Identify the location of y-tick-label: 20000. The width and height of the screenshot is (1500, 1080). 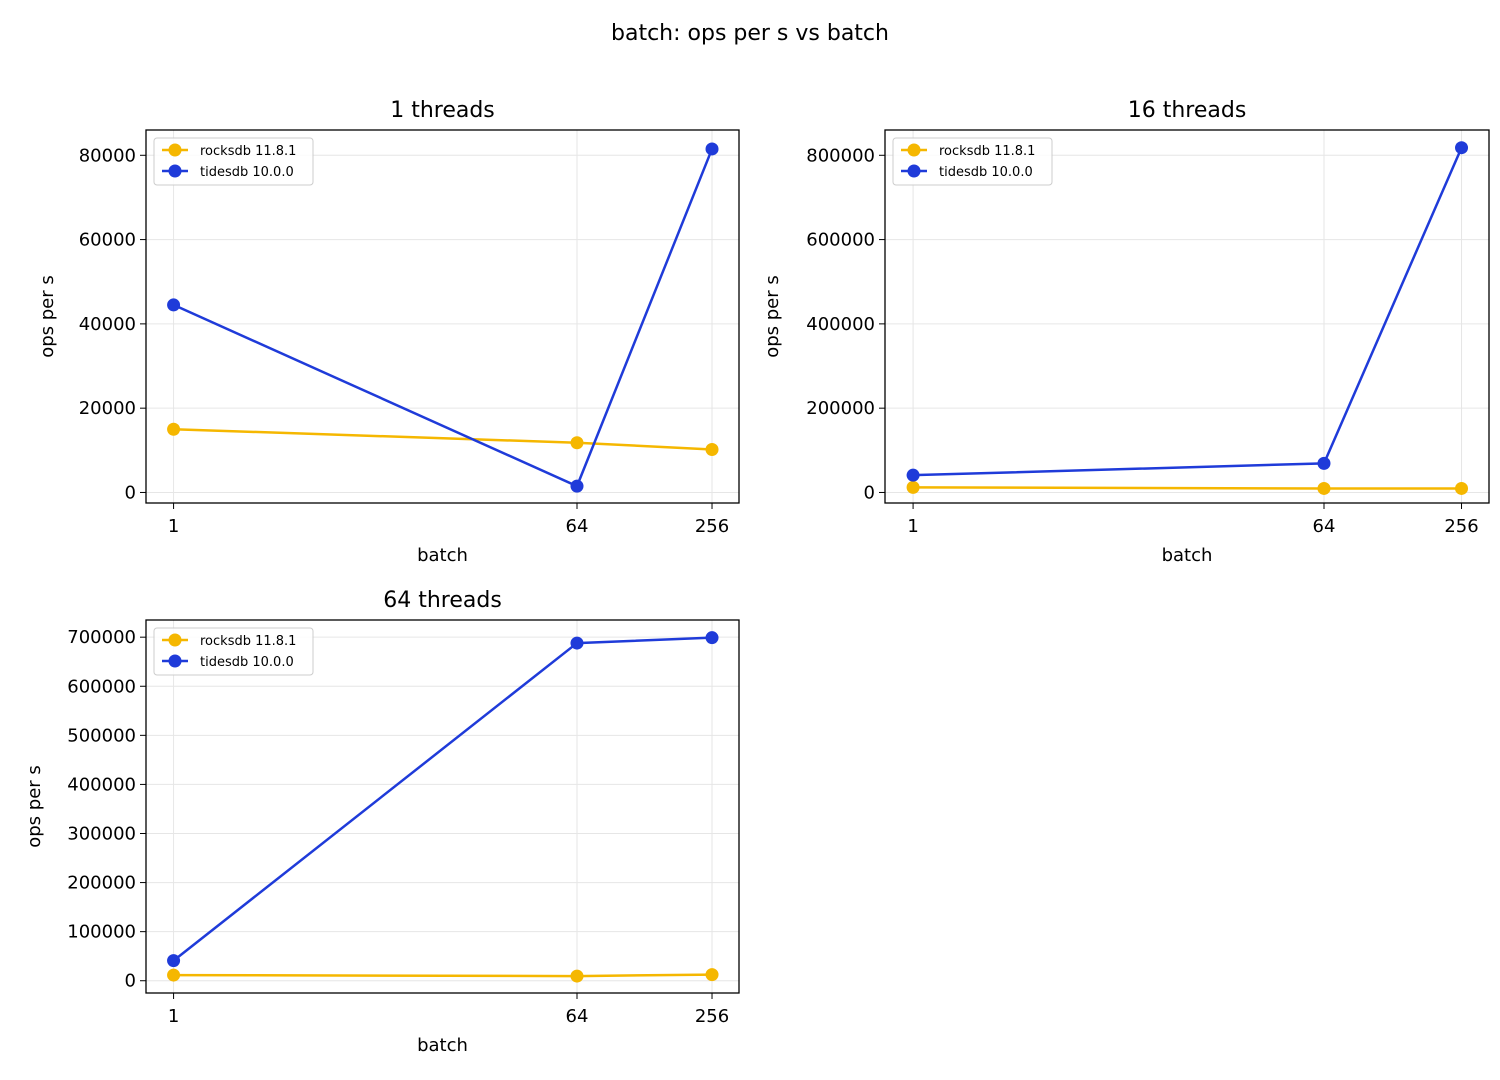
(107, 408).